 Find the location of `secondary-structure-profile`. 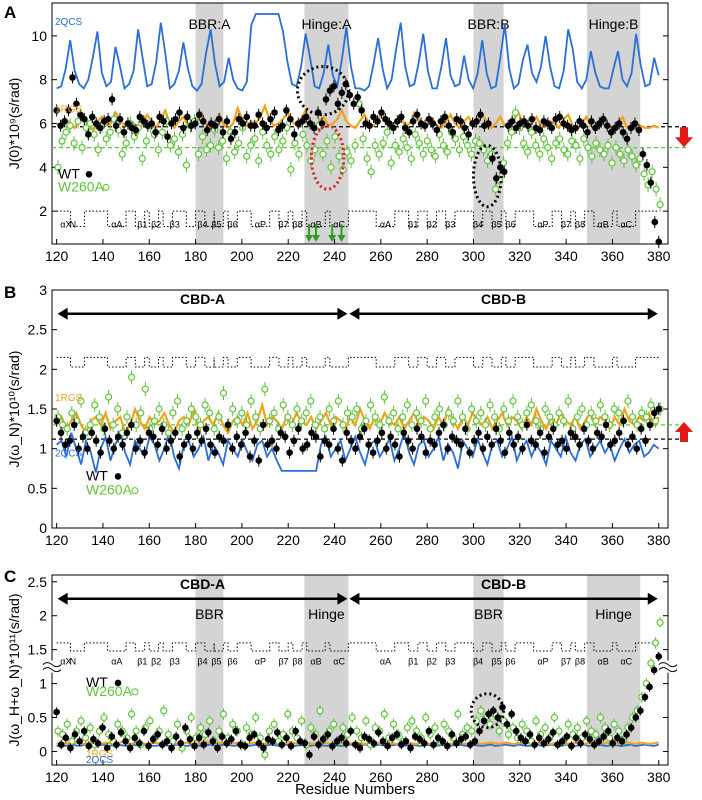

secondary-structure-profile is located at coordinates (357, 647).